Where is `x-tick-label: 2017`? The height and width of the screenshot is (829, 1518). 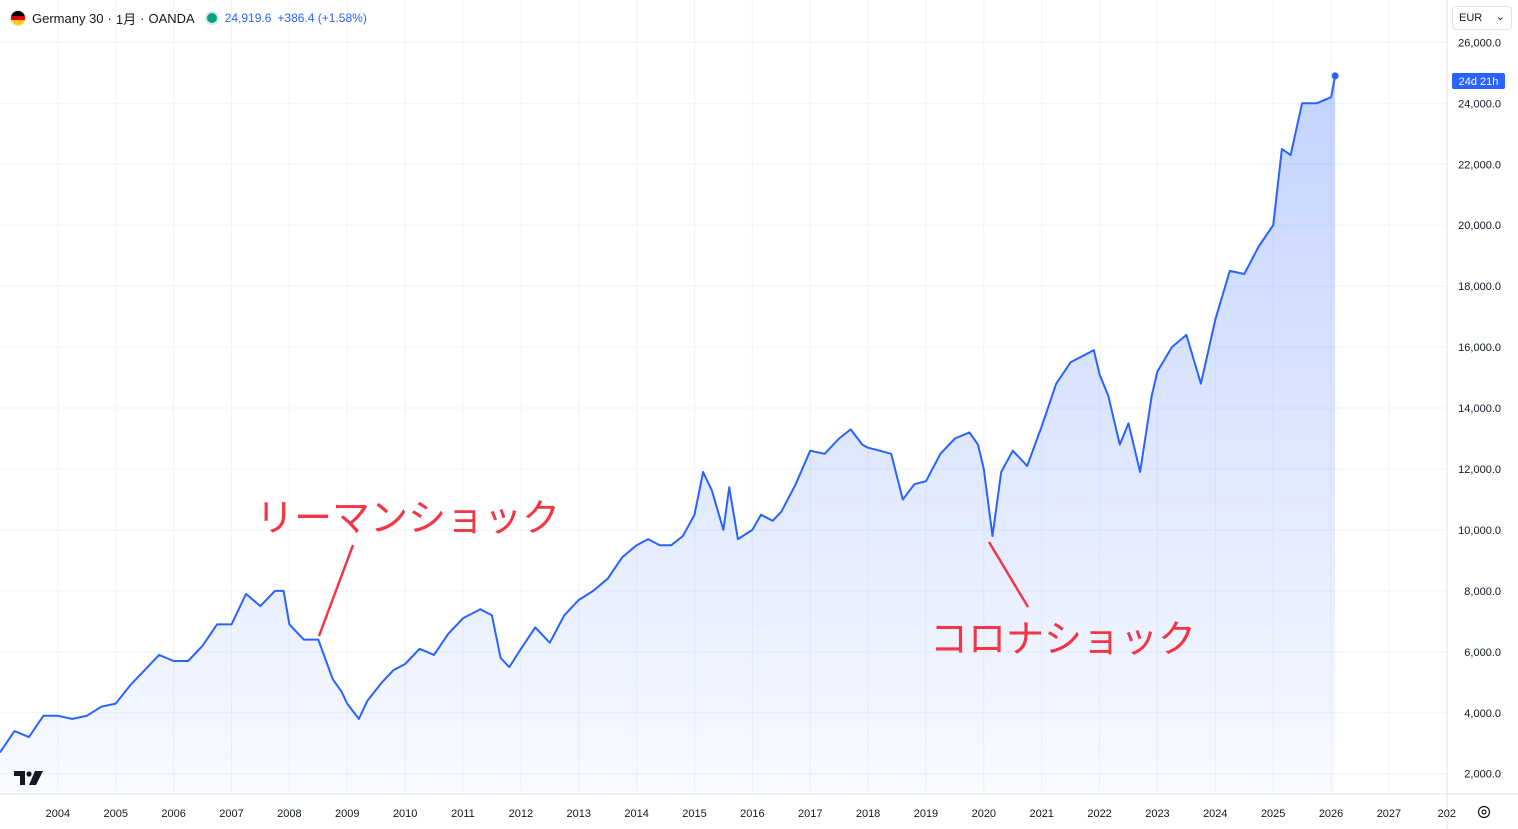 x-tick-label: 2017 is located at coordinates (810, 814).